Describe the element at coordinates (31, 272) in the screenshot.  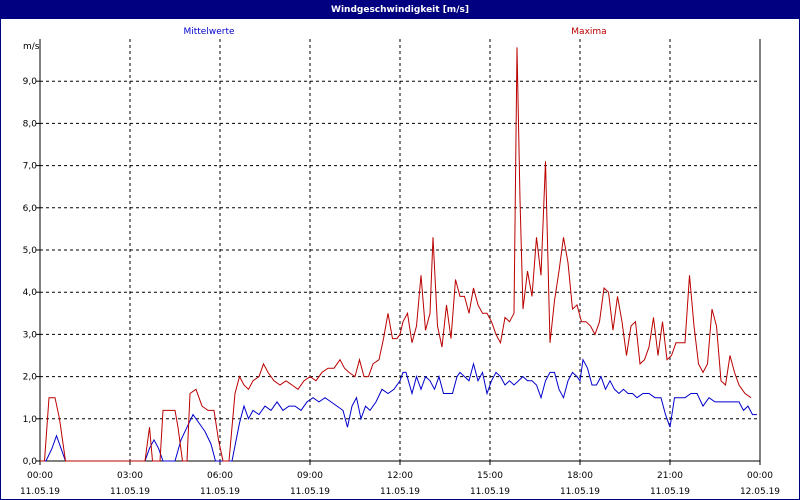
I see `y-axis-ticks: 0,0 1,0 2,0 3,0 4,0 5,0 6,0 7,0 8,0 9,0` at that location.